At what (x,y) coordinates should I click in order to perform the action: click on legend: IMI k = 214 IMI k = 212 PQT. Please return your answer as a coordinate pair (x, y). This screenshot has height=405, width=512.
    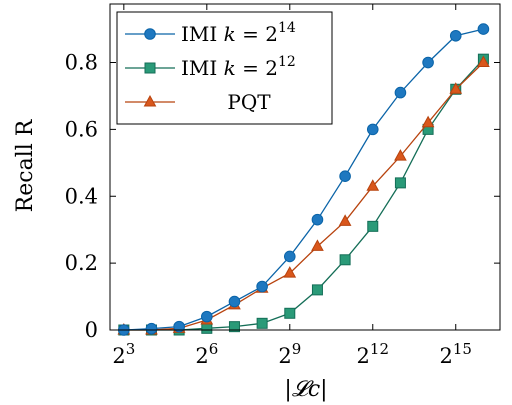
    Looking at the image, I should click on (224, 68).